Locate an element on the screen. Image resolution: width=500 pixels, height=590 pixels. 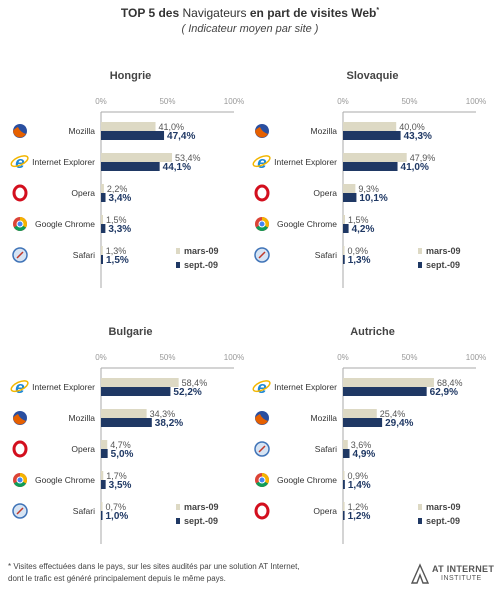
data-label-mars: 2,2% is located at coordinates (117, 189).